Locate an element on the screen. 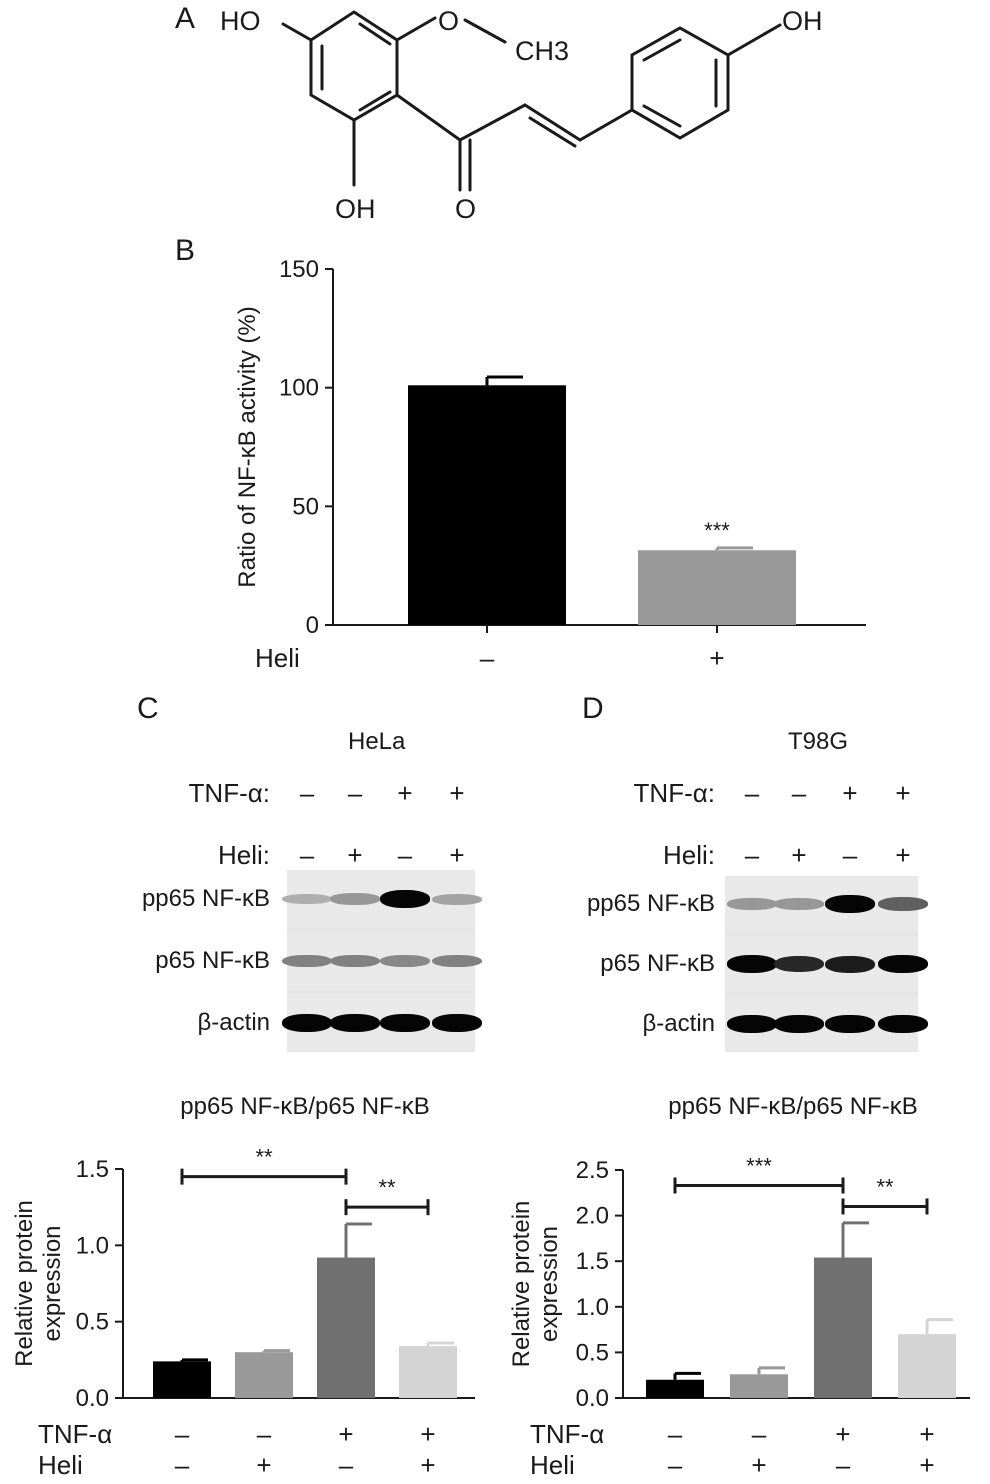 Image resolution: width=990 pixels, height=1484 pixels. cell-line-t98g: T98G is located at coordinates (818, 741).